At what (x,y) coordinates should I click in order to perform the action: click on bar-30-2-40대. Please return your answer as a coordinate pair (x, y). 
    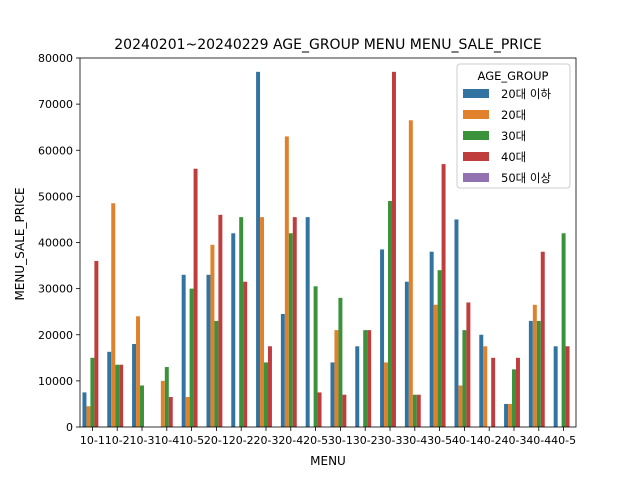
    Looking at the image, I should click on (369, 378).